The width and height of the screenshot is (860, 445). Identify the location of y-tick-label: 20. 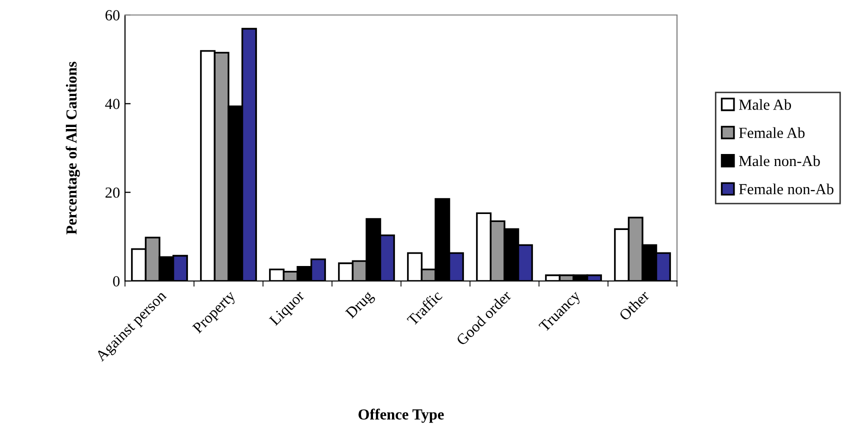
(113, 192).